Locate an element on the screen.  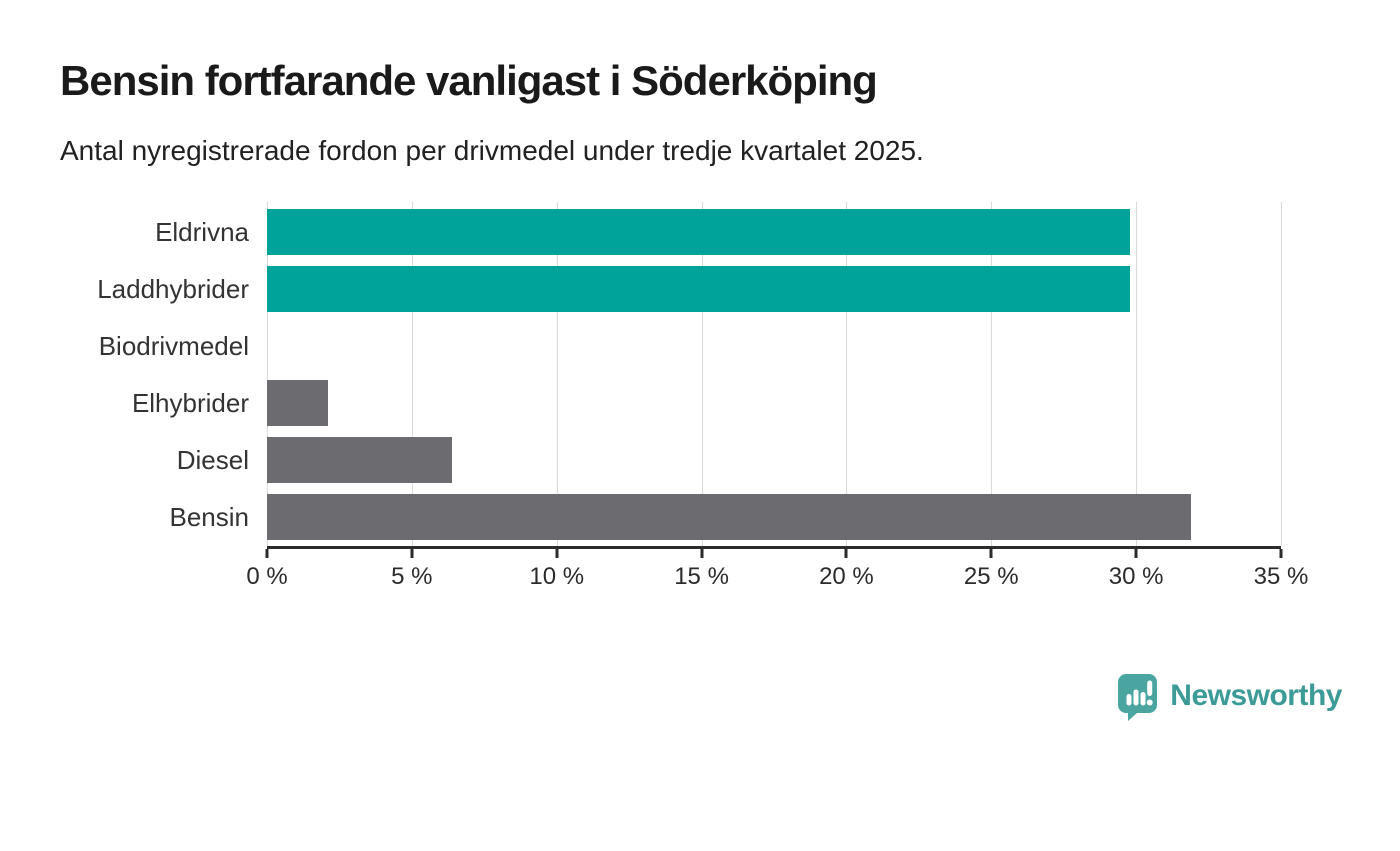
x-axis: 0 % 5 % 10 % 15 % 20 % 25 % 30 % 35 % is located at coordinates (777, 571).